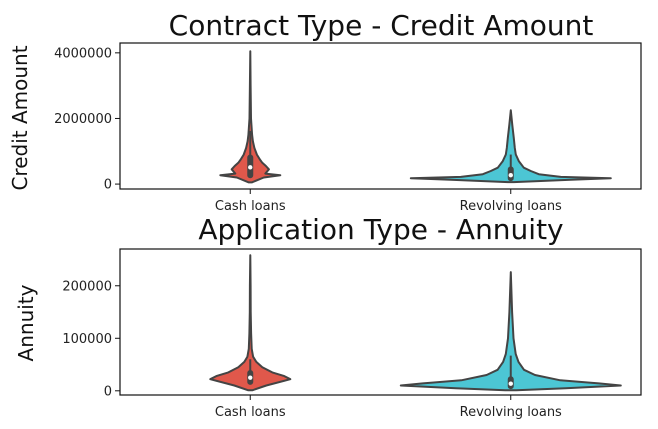  Describe the element at coordinates (26, 322) in the screenshot. I see `y-axis-label: Annuity` at that location.